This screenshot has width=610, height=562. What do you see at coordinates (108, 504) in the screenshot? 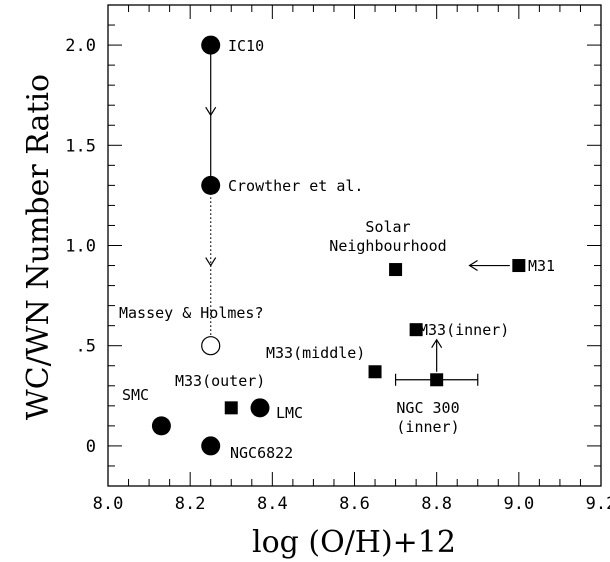
I see `x-tick-label: 8.0` at bounding box center [108, 504].